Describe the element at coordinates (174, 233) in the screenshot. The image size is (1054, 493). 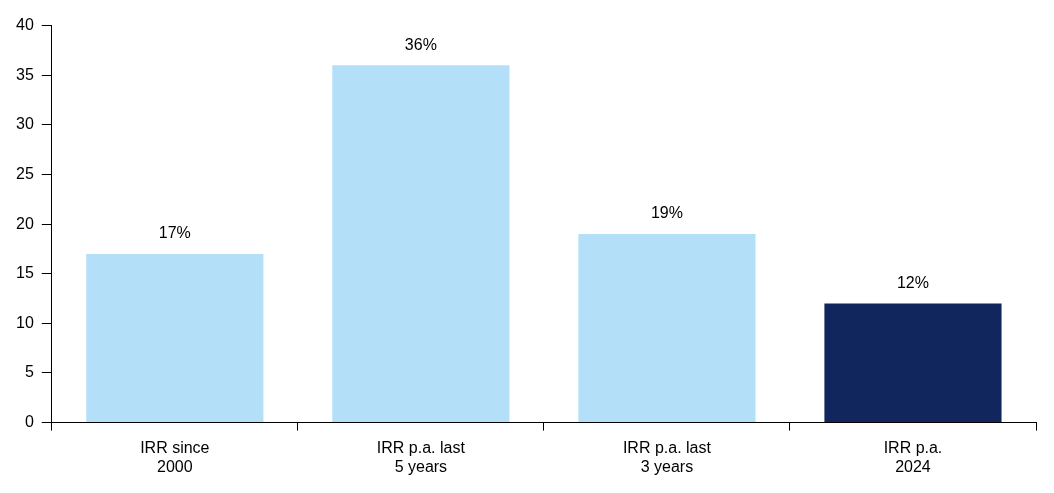
I see `data-label: 17%` at that location.